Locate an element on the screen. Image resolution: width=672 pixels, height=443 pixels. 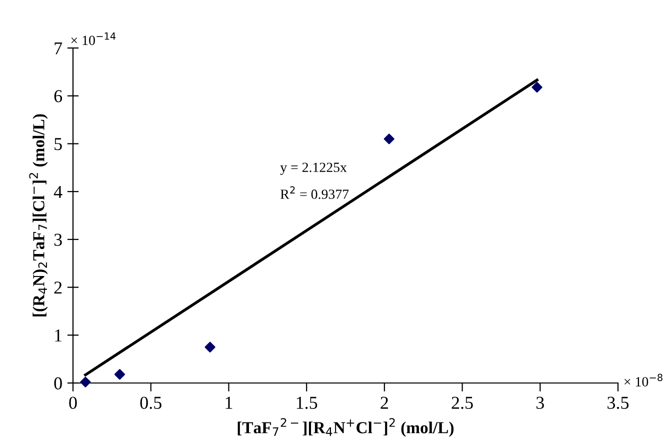
x-tick-label: 2.5 is located at coordinates (462, 402).